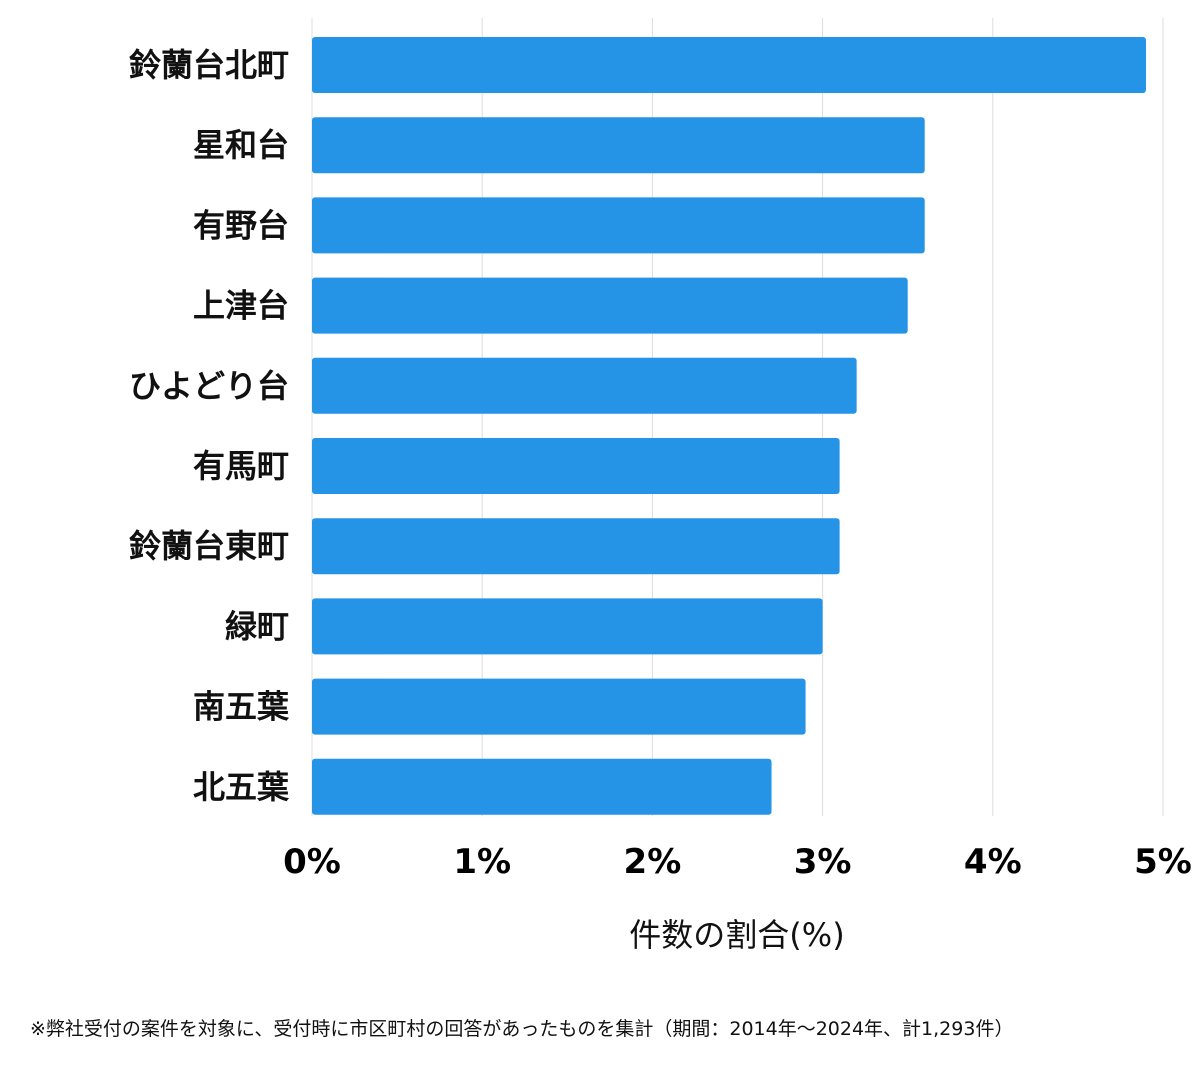 This screenshot has width=1200, height=1069. Describe the element at coordinates (241, 225) in the screenshot. I see `category-label: 有野台` at that location.